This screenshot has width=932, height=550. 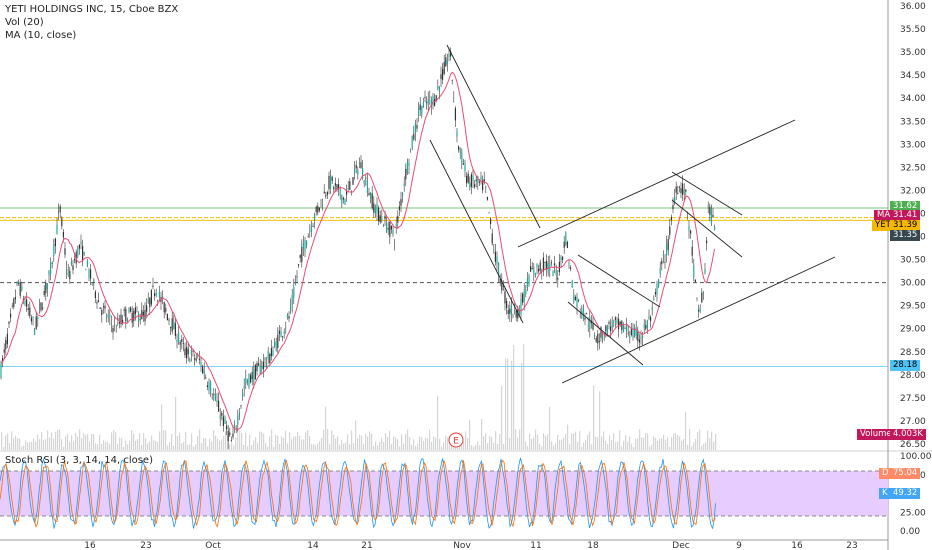 What do you see at coordinates (92, 9) in the screenshot?
I see `symbol-title: YETI HOLDINGS INC, 15, Cboe BZX` at bounding box center [92, 9].